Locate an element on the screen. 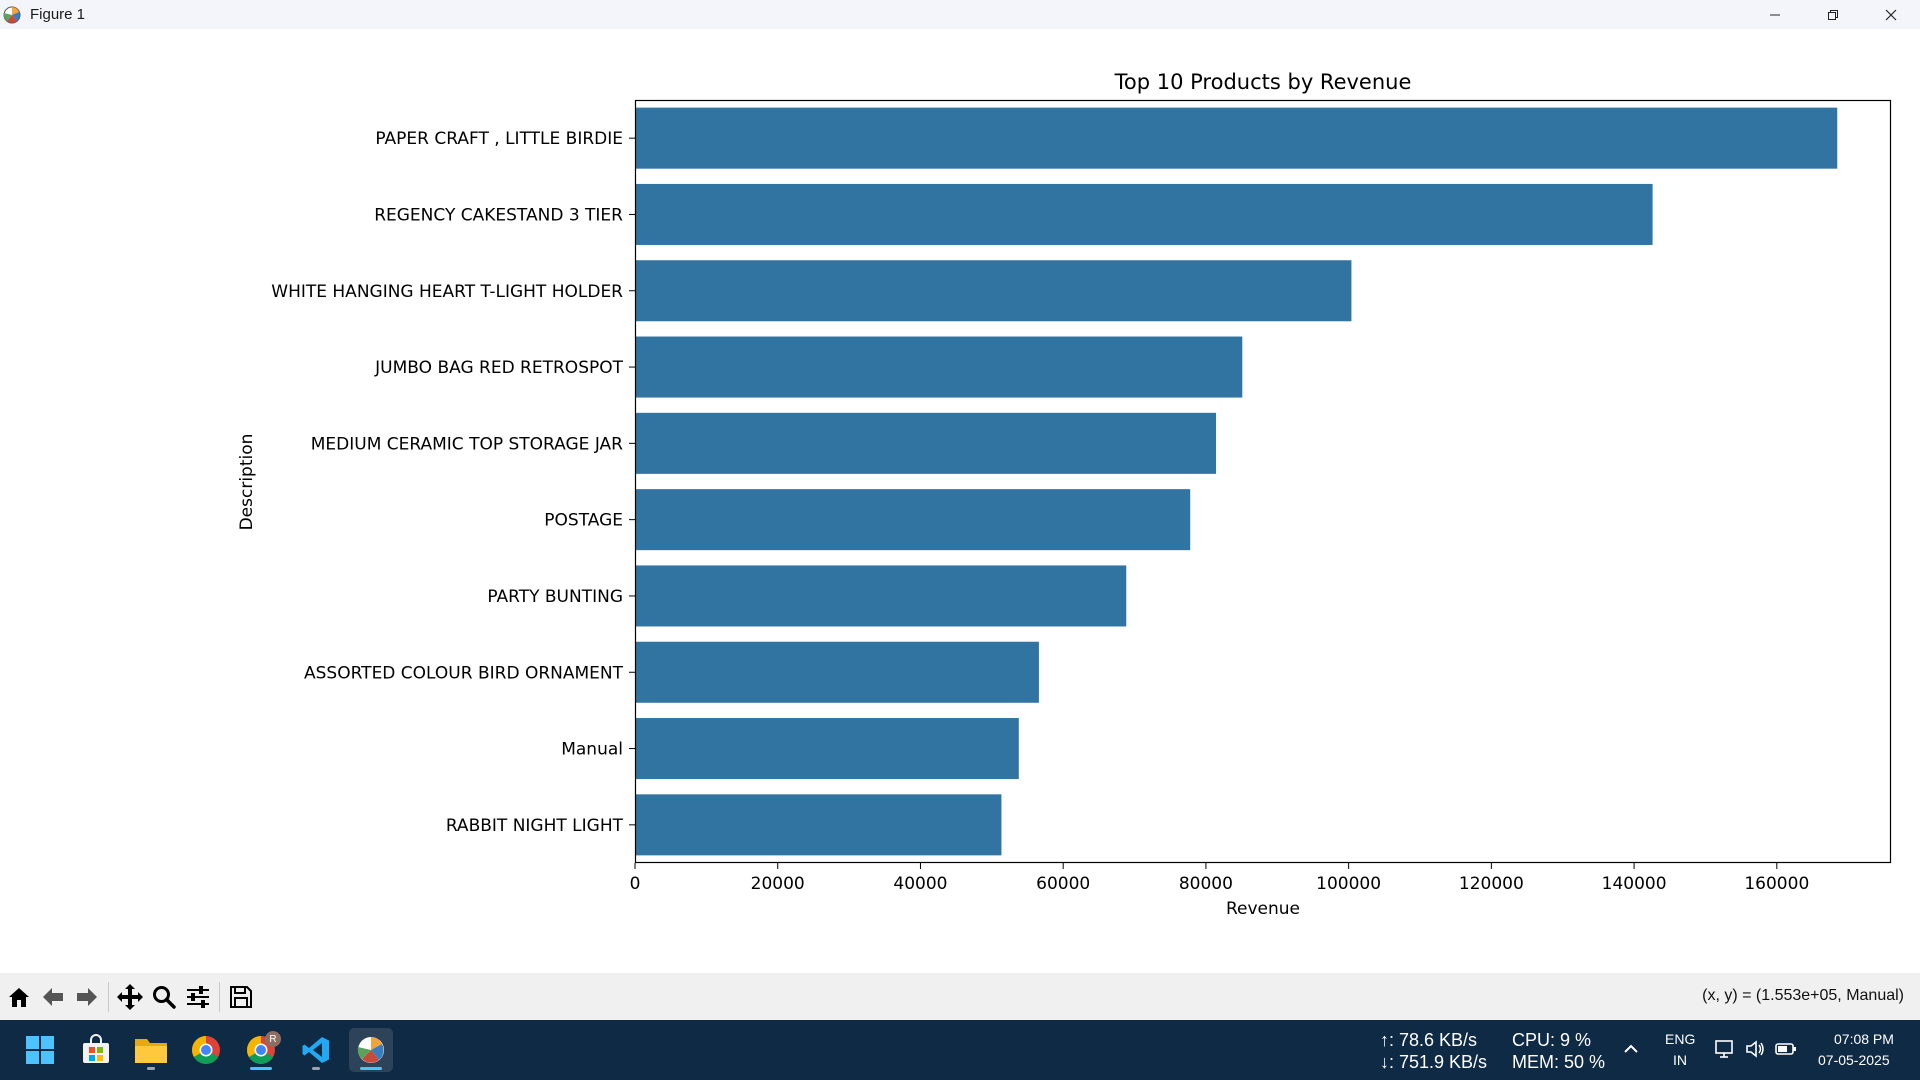  volume-control is located at coordinates (1755, 1051).